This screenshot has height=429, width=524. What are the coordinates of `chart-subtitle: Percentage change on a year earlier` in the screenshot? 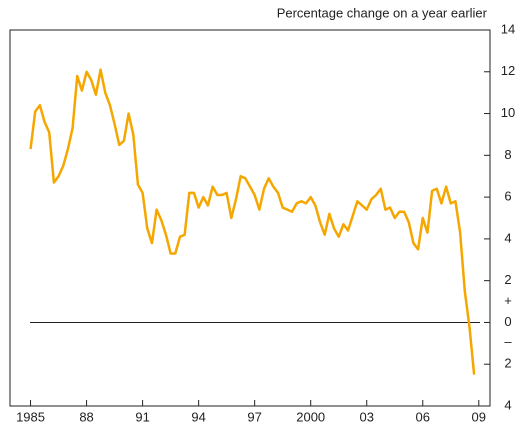 It's located at (382, 12).